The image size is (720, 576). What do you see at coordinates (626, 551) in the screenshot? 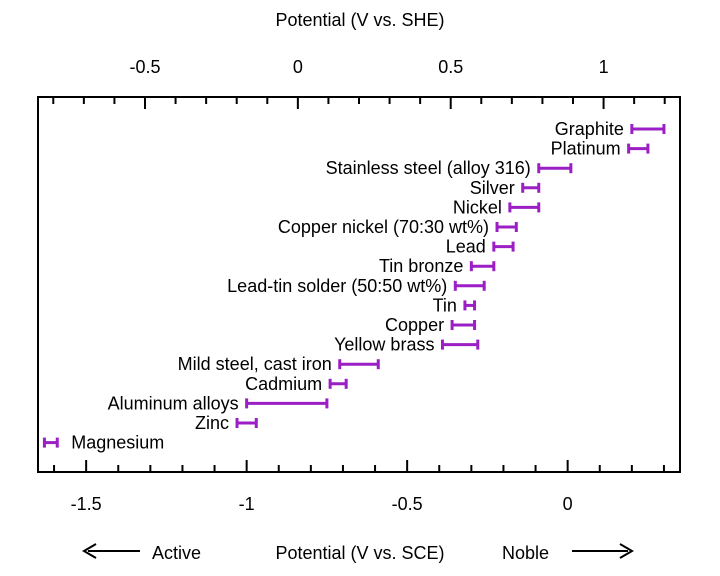
I see `right-arrow-icon` at bounding box center [626, 551].